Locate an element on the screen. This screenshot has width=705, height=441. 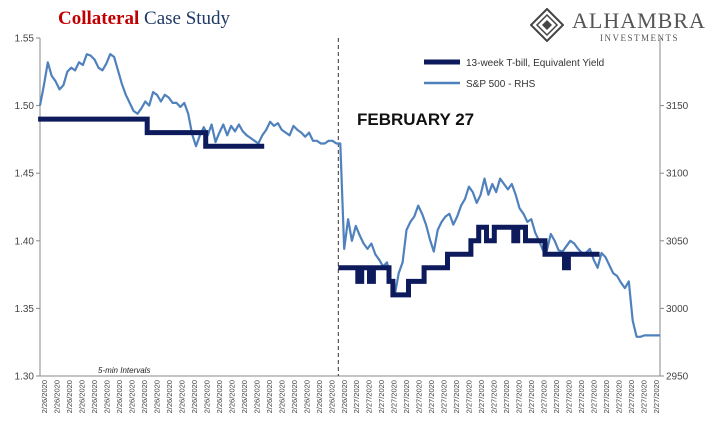
left-tick-label: 1.40 is located at coordinates (25, 241).